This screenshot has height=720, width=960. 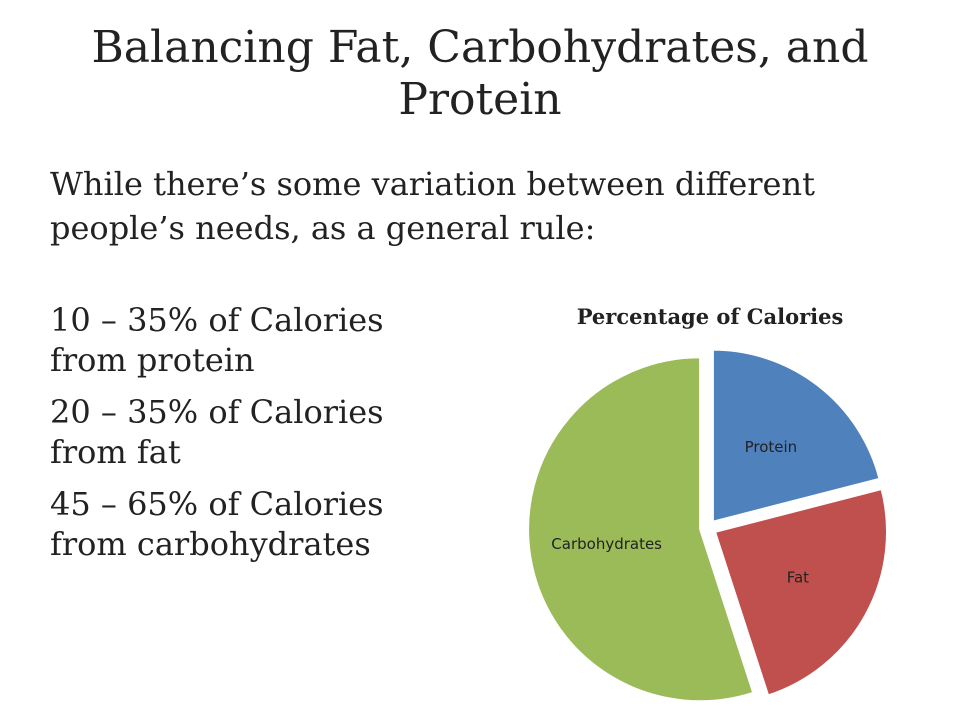 I want to click on pie-slice-fat, so click(x=801, y=592).